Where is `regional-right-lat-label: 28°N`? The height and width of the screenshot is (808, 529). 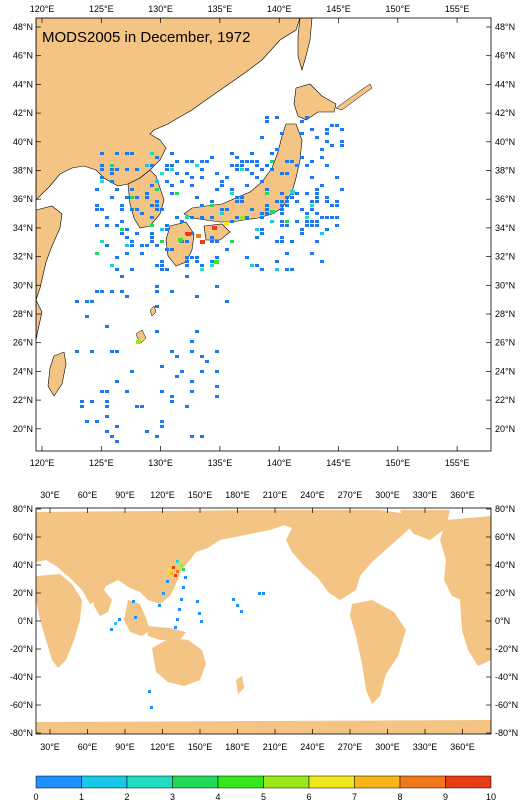 regional-right-lat-label: 28°N is located at coordinates (505, 314).